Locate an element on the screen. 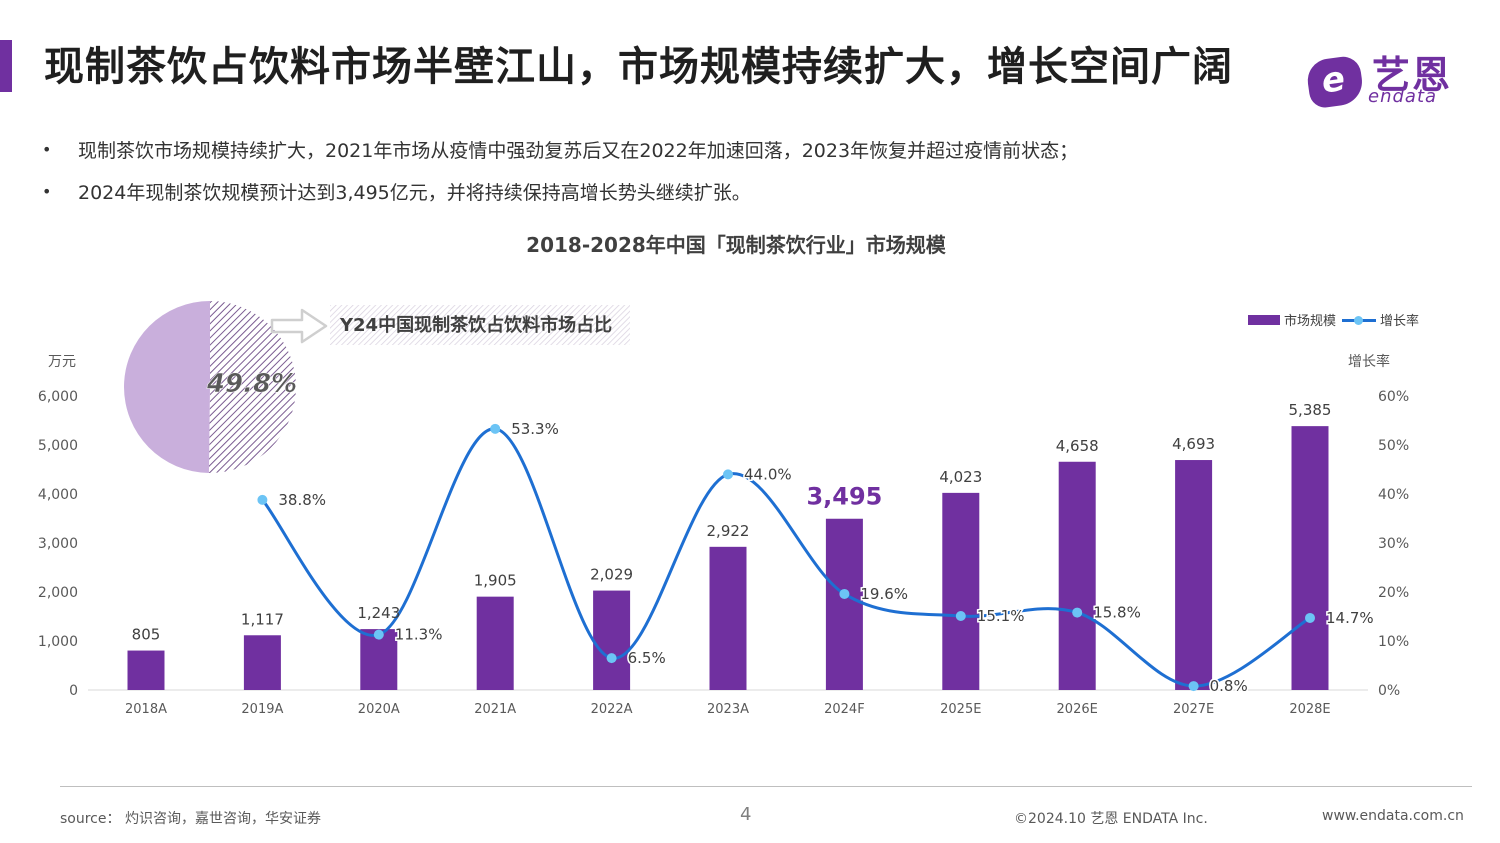 The width and height of the screenshot is (1500, 843). right-tick-label: 50% is located at coordinates (1393, 446).